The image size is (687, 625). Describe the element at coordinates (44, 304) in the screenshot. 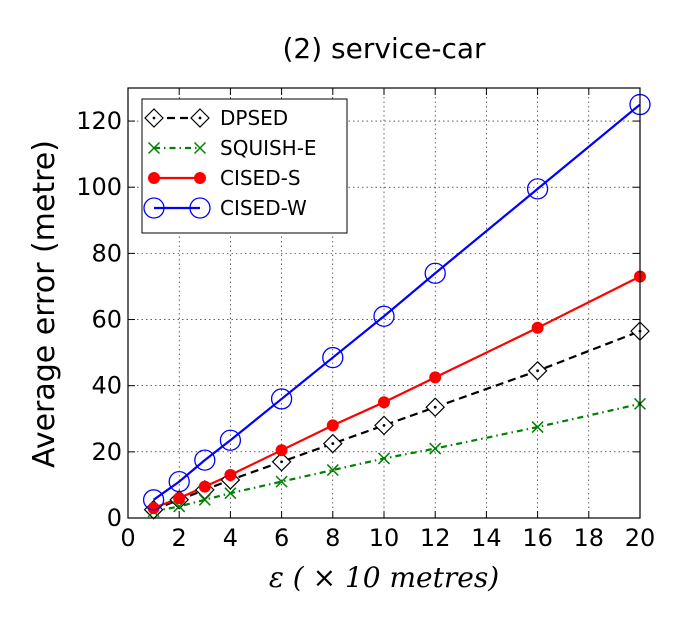

I see `y-axis-label: Average error (metre)` at that location.